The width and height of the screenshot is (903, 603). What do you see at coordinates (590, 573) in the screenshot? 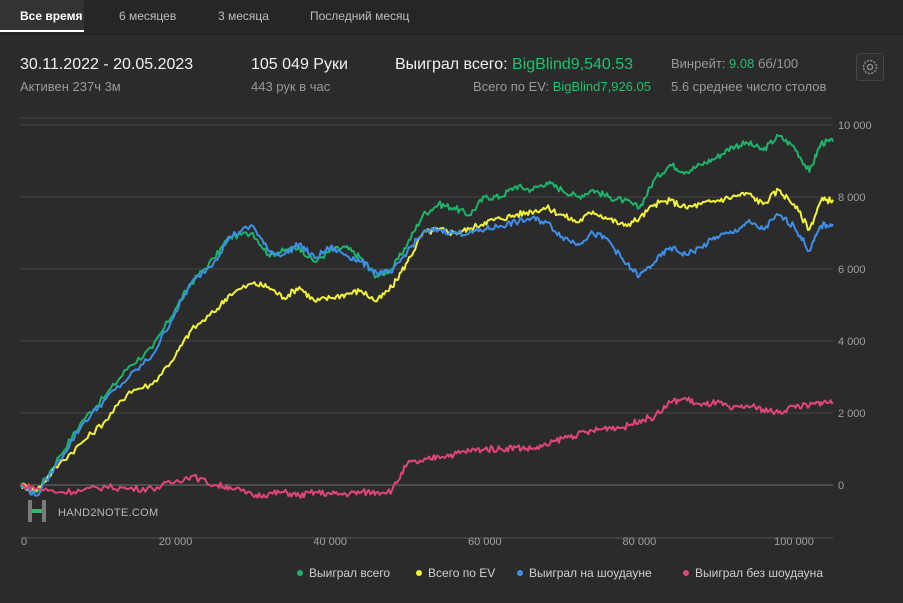
I see `legend-label: Выиграл на шоудауне` at bounding box center [590, 573].